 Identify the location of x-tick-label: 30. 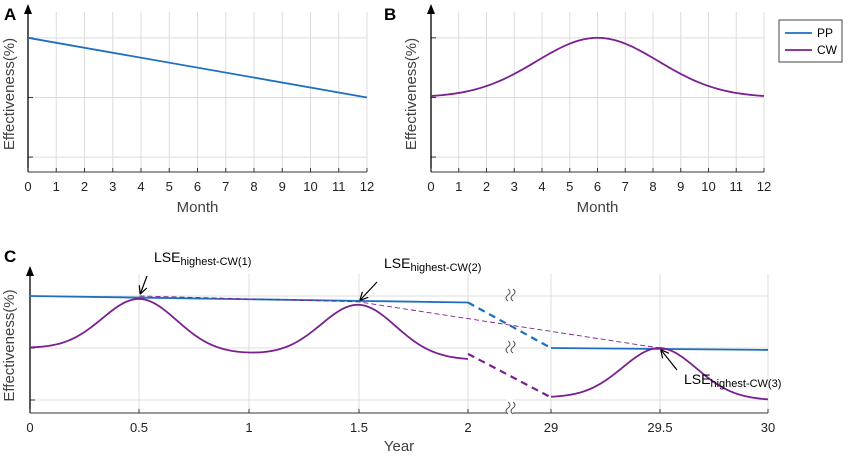
(768, 427).